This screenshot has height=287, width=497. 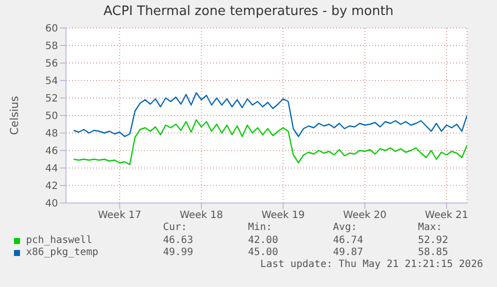 What do you see at coordinates (433, 252) in the screenshot?
I see `text: 58.85` at bounding box center [433, 252].